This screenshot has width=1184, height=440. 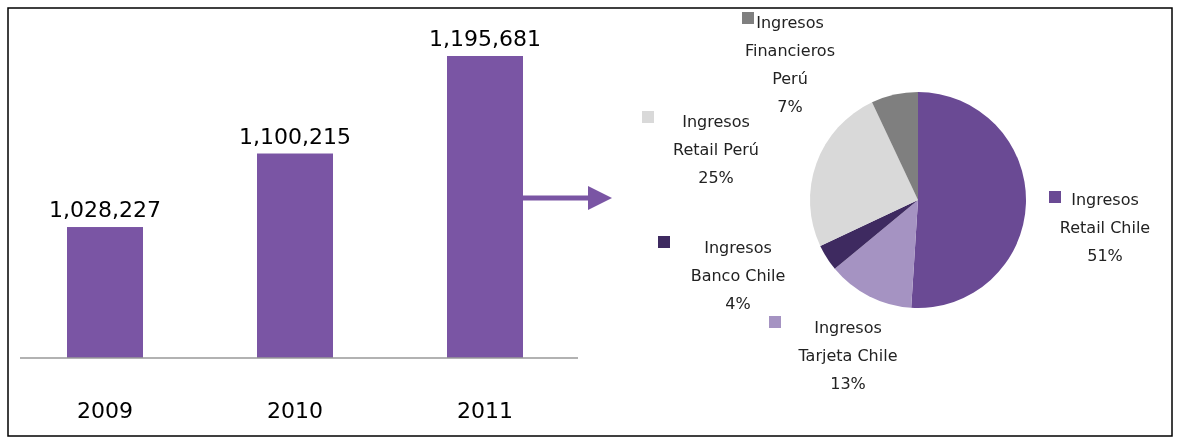 What do you see at coordinates (1105, 255) in the screenshot?
I see `data-label: 51%` at bounding box center [1105, 255].